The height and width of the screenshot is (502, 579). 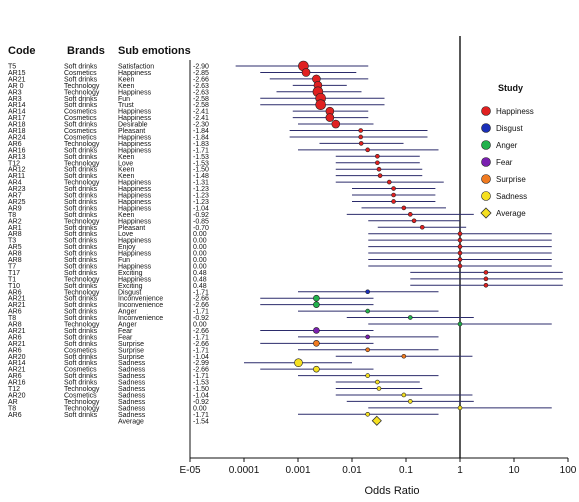 What do you see at coordinates (191, 124) in the screenshot?
I see `forest-row: AR18 Soft drinks Desirable -2.30` at bounding box center [191, 124].